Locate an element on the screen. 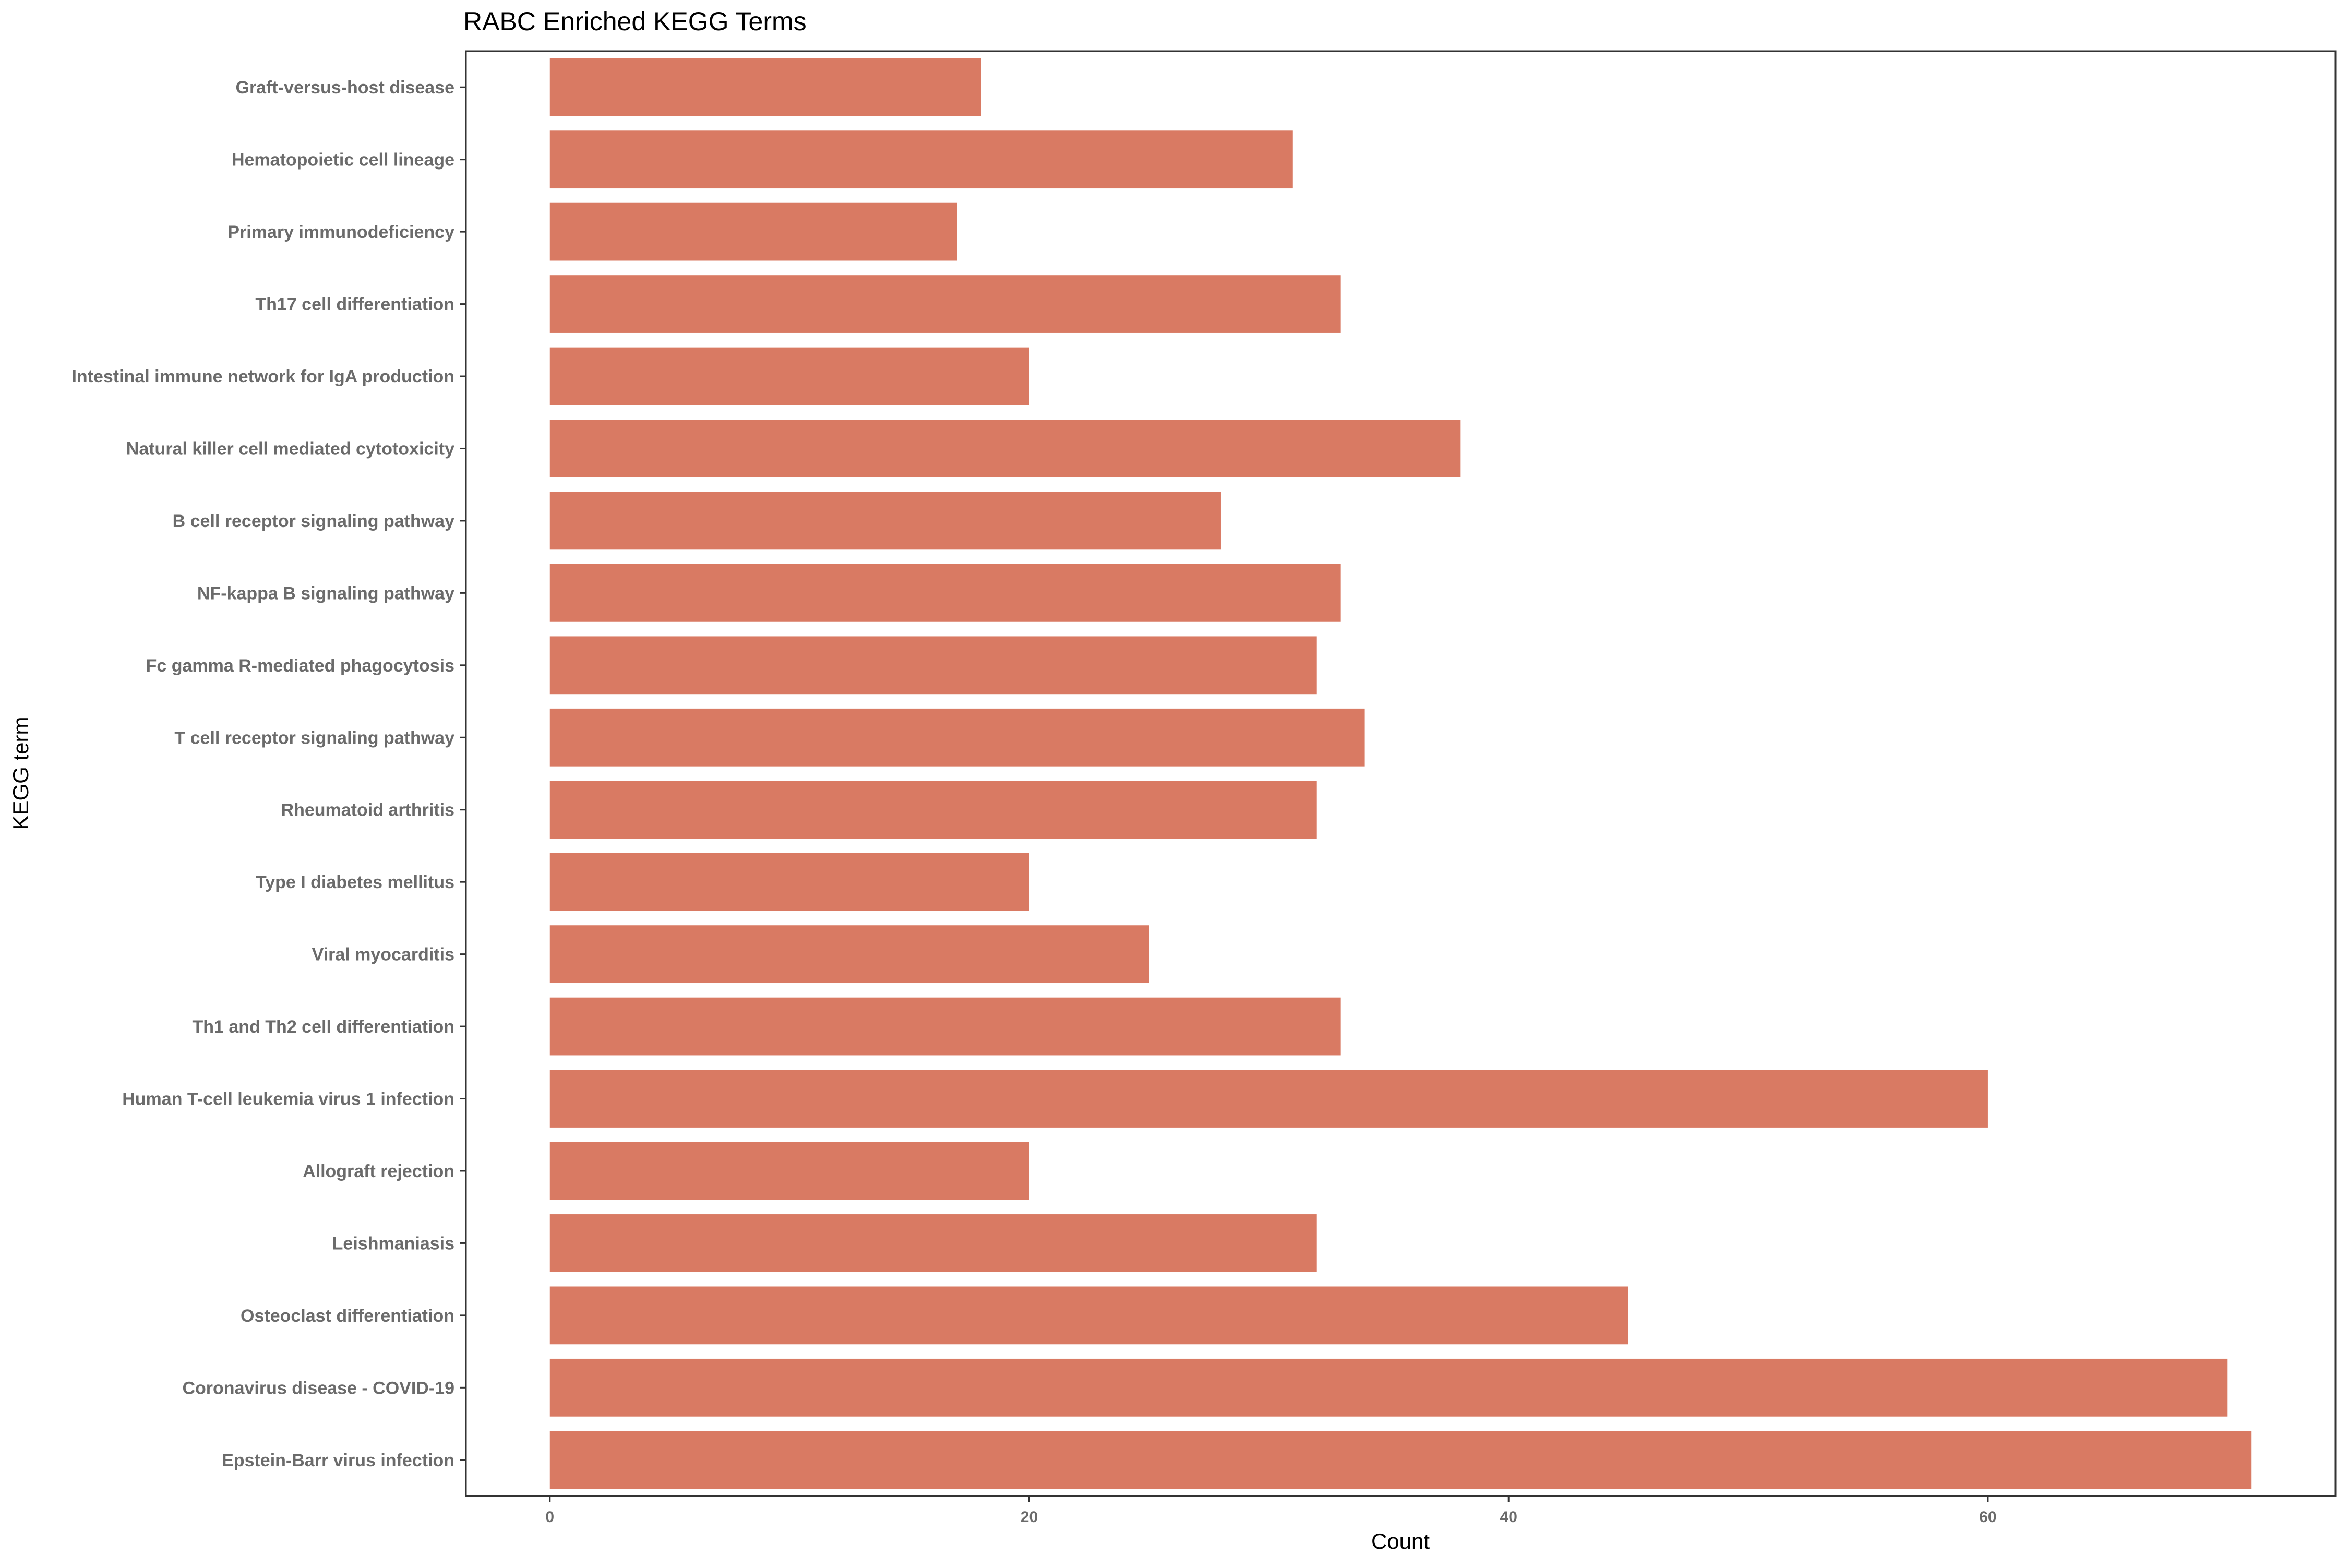 Image resolution: width=2348 pixels, height=1568 pixels. y-tick-label: NF-kappa B signaling pathway is located at coordinates (325, 593).